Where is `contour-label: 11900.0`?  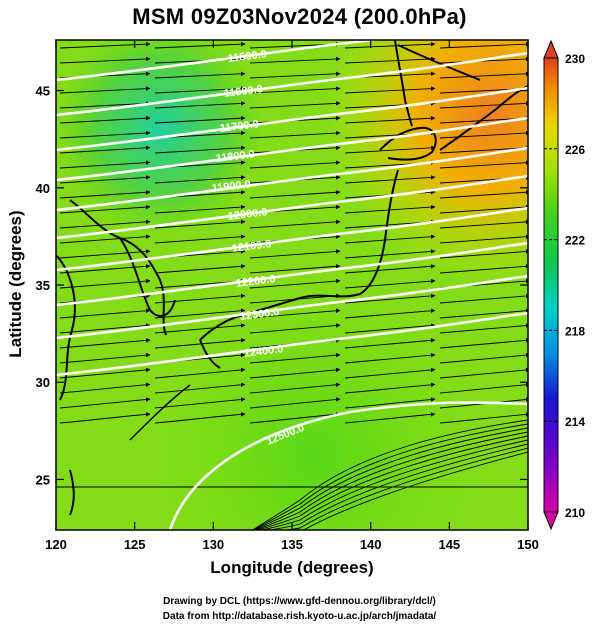 contour-label: 11900.0 is located at coordinates (231, 186).